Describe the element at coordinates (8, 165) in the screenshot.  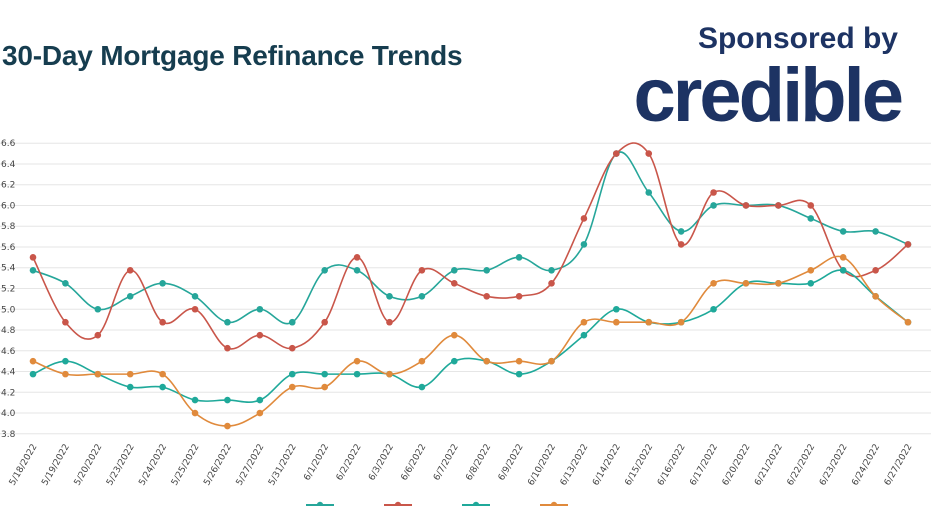
I see `y-tick-label: 6.4` at that location.